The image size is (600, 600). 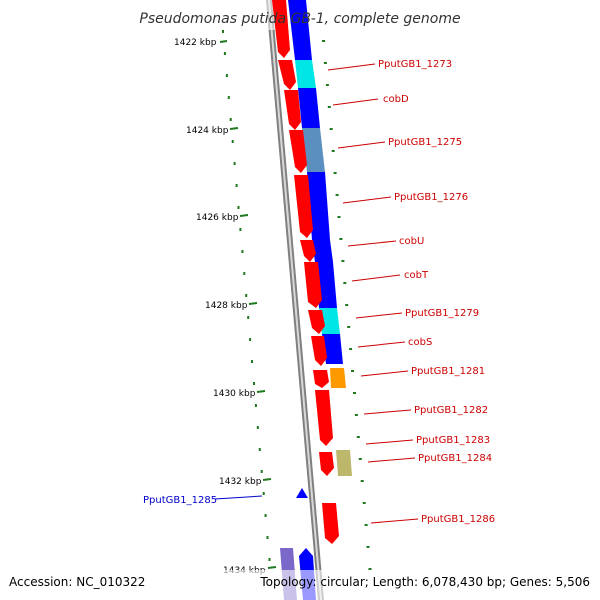 What do you see at coordinates (415, 64) in the screenshot?
I see `gene-label-PputGB1_1273: PputGB1_1273` at bounding box center [415, 64].